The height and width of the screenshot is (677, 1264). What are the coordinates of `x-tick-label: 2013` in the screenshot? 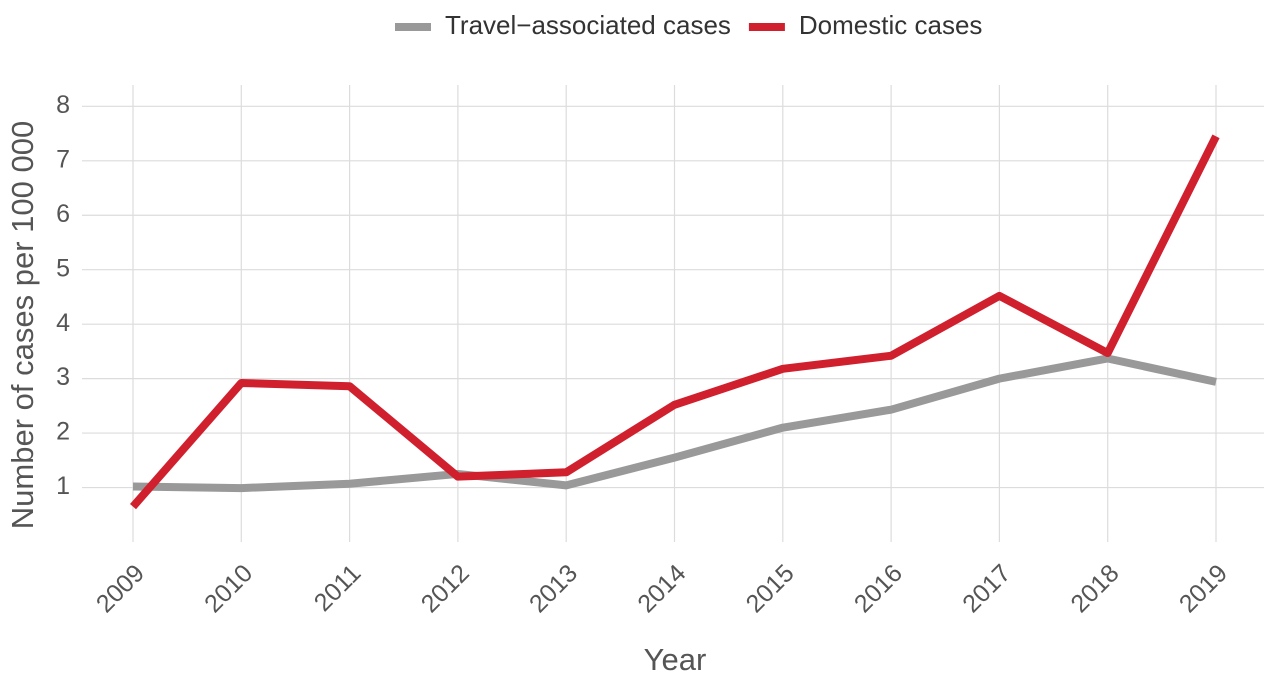 It's located at (553, 588).